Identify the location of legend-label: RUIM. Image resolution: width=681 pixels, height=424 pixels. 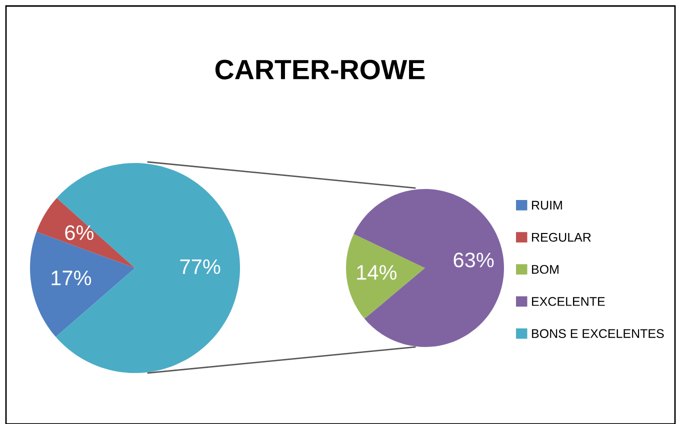
(547, 205).